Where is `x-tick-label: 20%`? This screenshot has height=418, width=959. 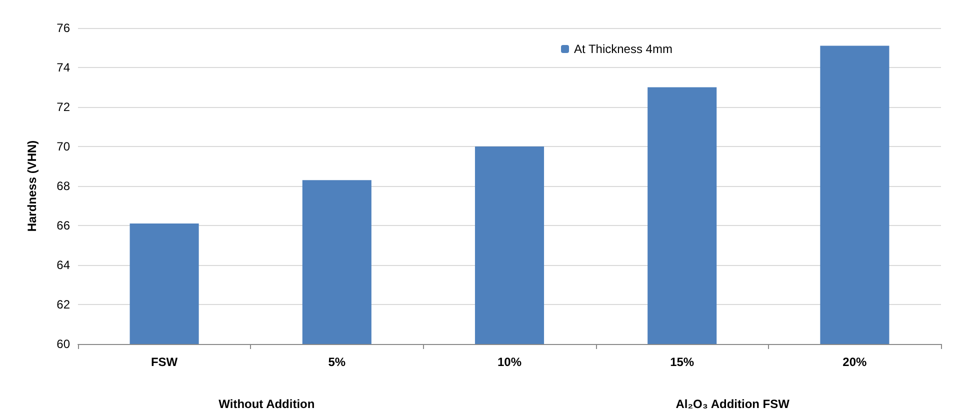 x-tick-label: 20% is located at coordinates (855, 362).